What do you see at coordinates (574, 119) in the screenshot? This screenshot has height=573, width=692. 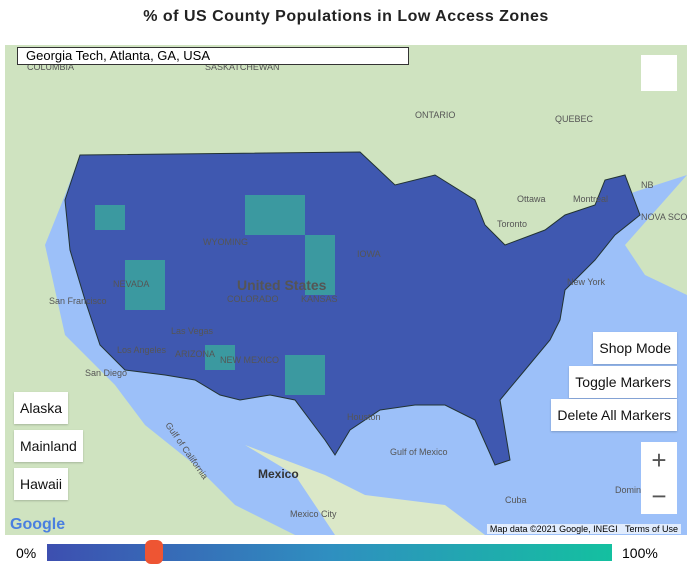 I see `map-label: QUEBEC` at bounding box center [574, 119].